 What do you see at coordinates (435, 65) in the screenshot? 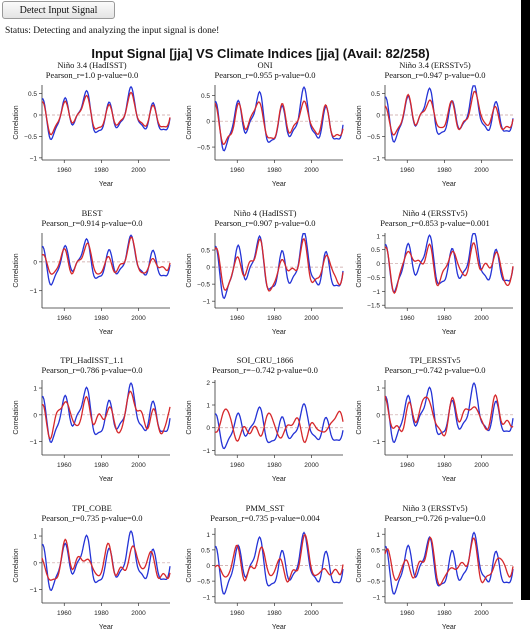
I see `panel-title: Niño 3.4 (ERSSTv5)` at bounding box center [435, 65].